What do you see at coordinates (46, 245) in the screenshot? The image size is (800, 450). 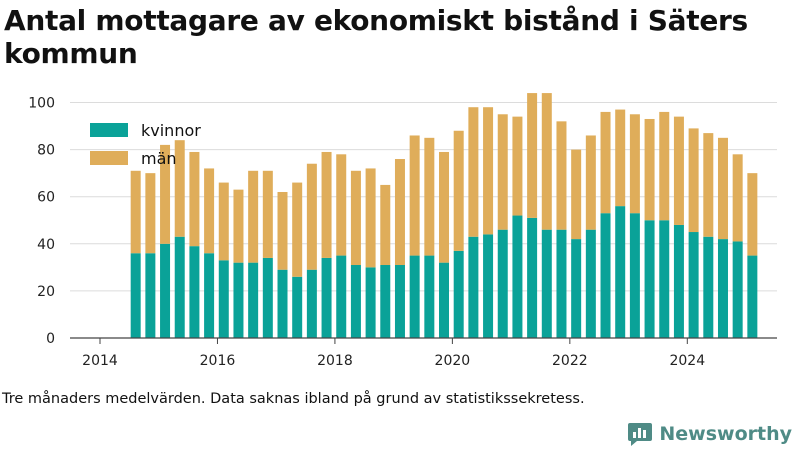 I see `y-tick-label: 40` at bounding box center [46, 245].